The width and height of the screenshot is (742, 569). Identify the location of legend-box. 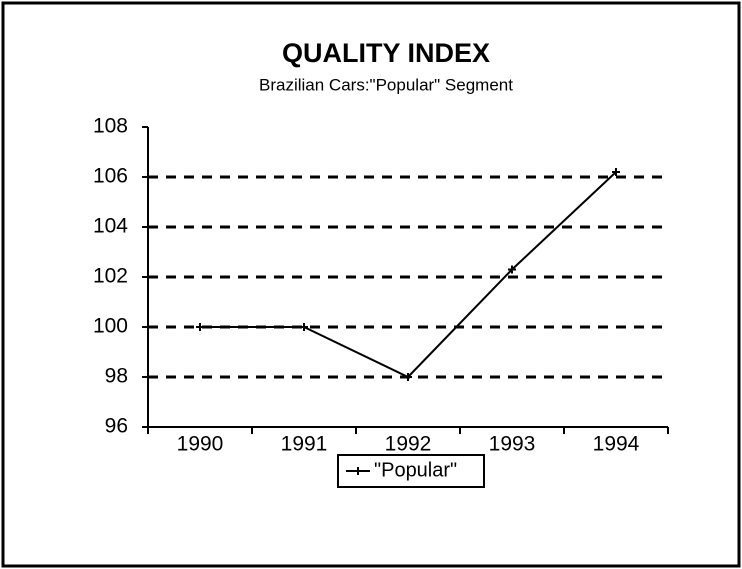
(411, 471).